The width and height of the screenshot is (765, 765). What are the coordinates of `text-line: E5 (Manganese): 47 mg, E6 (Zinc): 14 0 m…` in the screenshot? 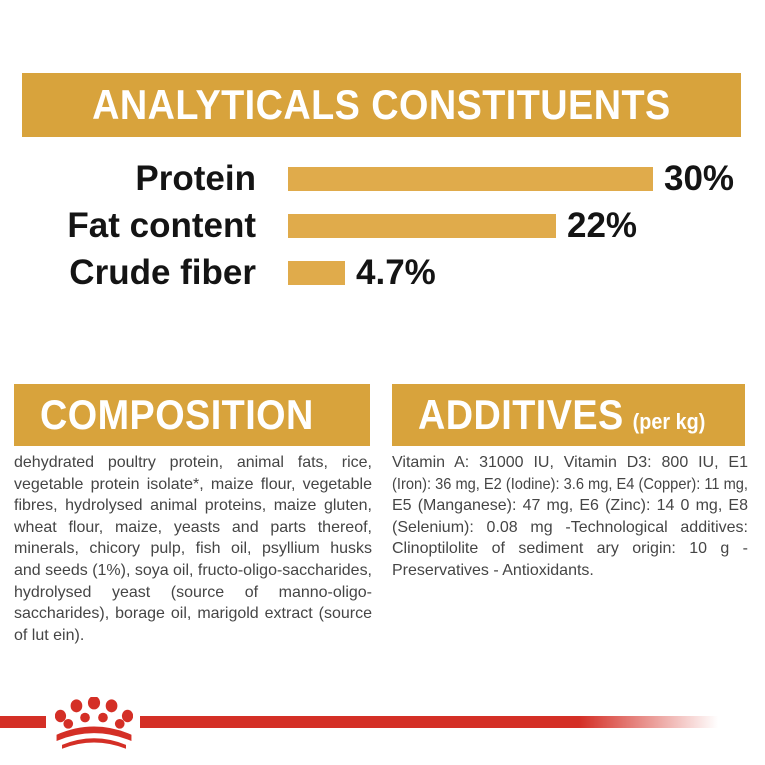 It's located at (570, 506).